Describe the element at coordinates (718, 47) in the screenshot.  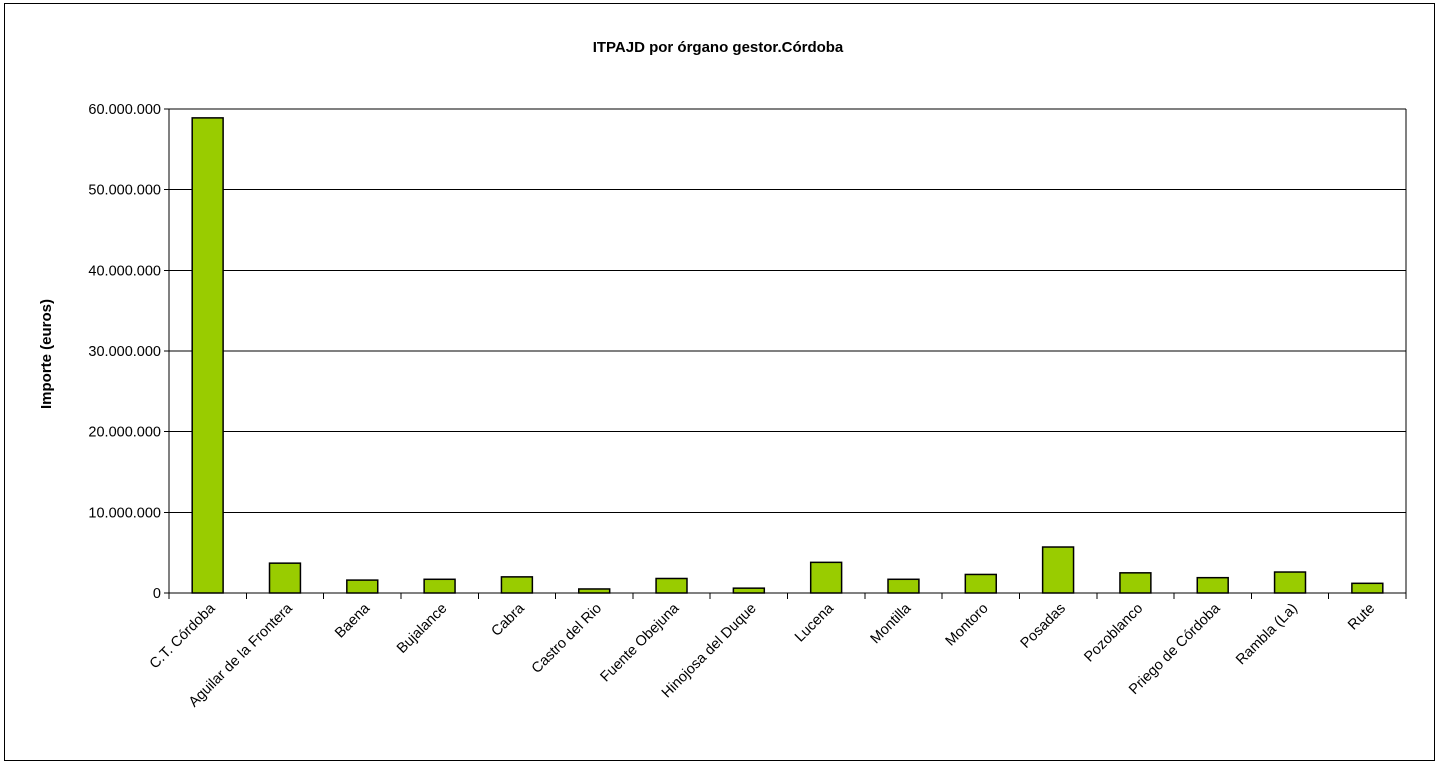
I see `chart-title: ITPAJD por órgano gestor.Córdoba` at that location.